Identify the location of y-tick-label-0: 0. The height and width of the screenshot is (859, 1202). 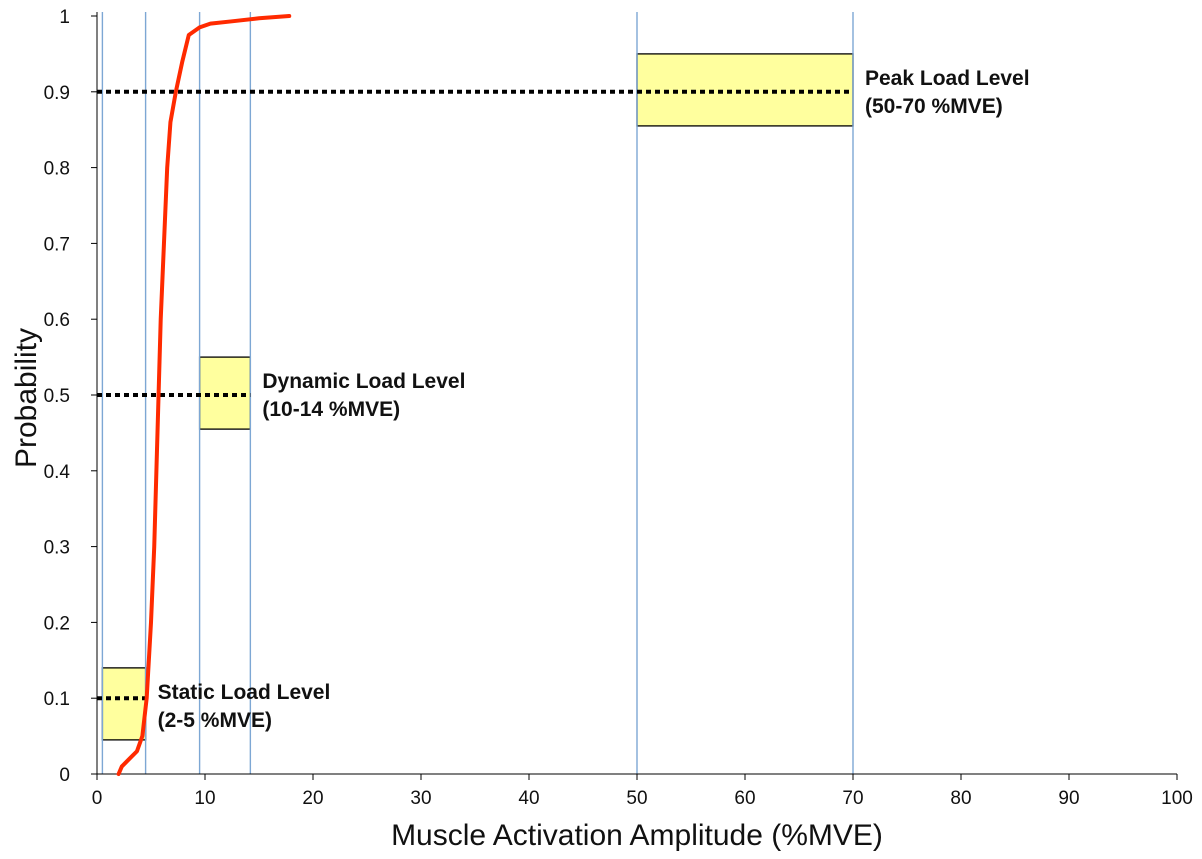
(64, 775).